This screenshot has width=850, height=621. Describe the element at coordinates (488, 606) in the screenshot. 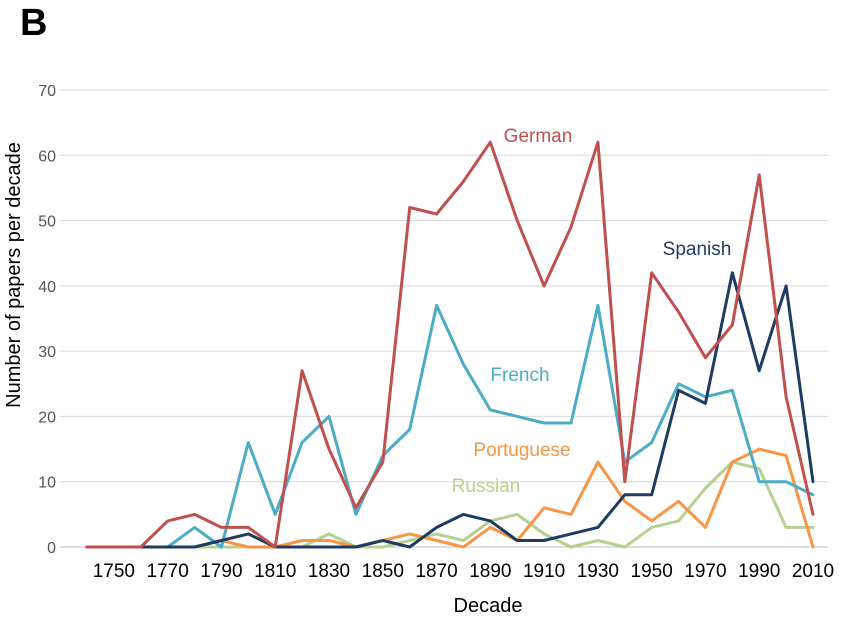

I see `x-axis-title: Decade` at that location.